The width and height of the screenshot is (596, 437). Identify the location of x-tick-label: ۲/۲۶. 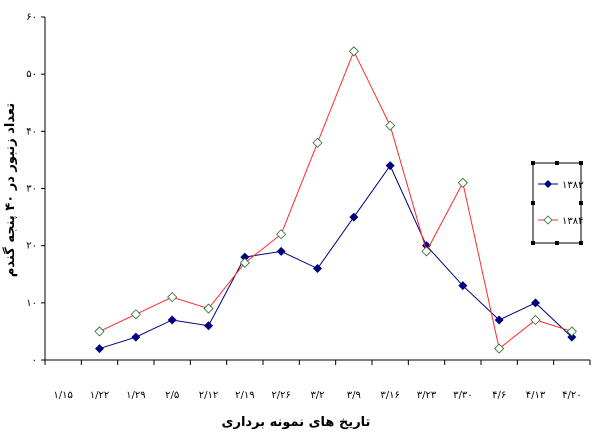
(280, 395).